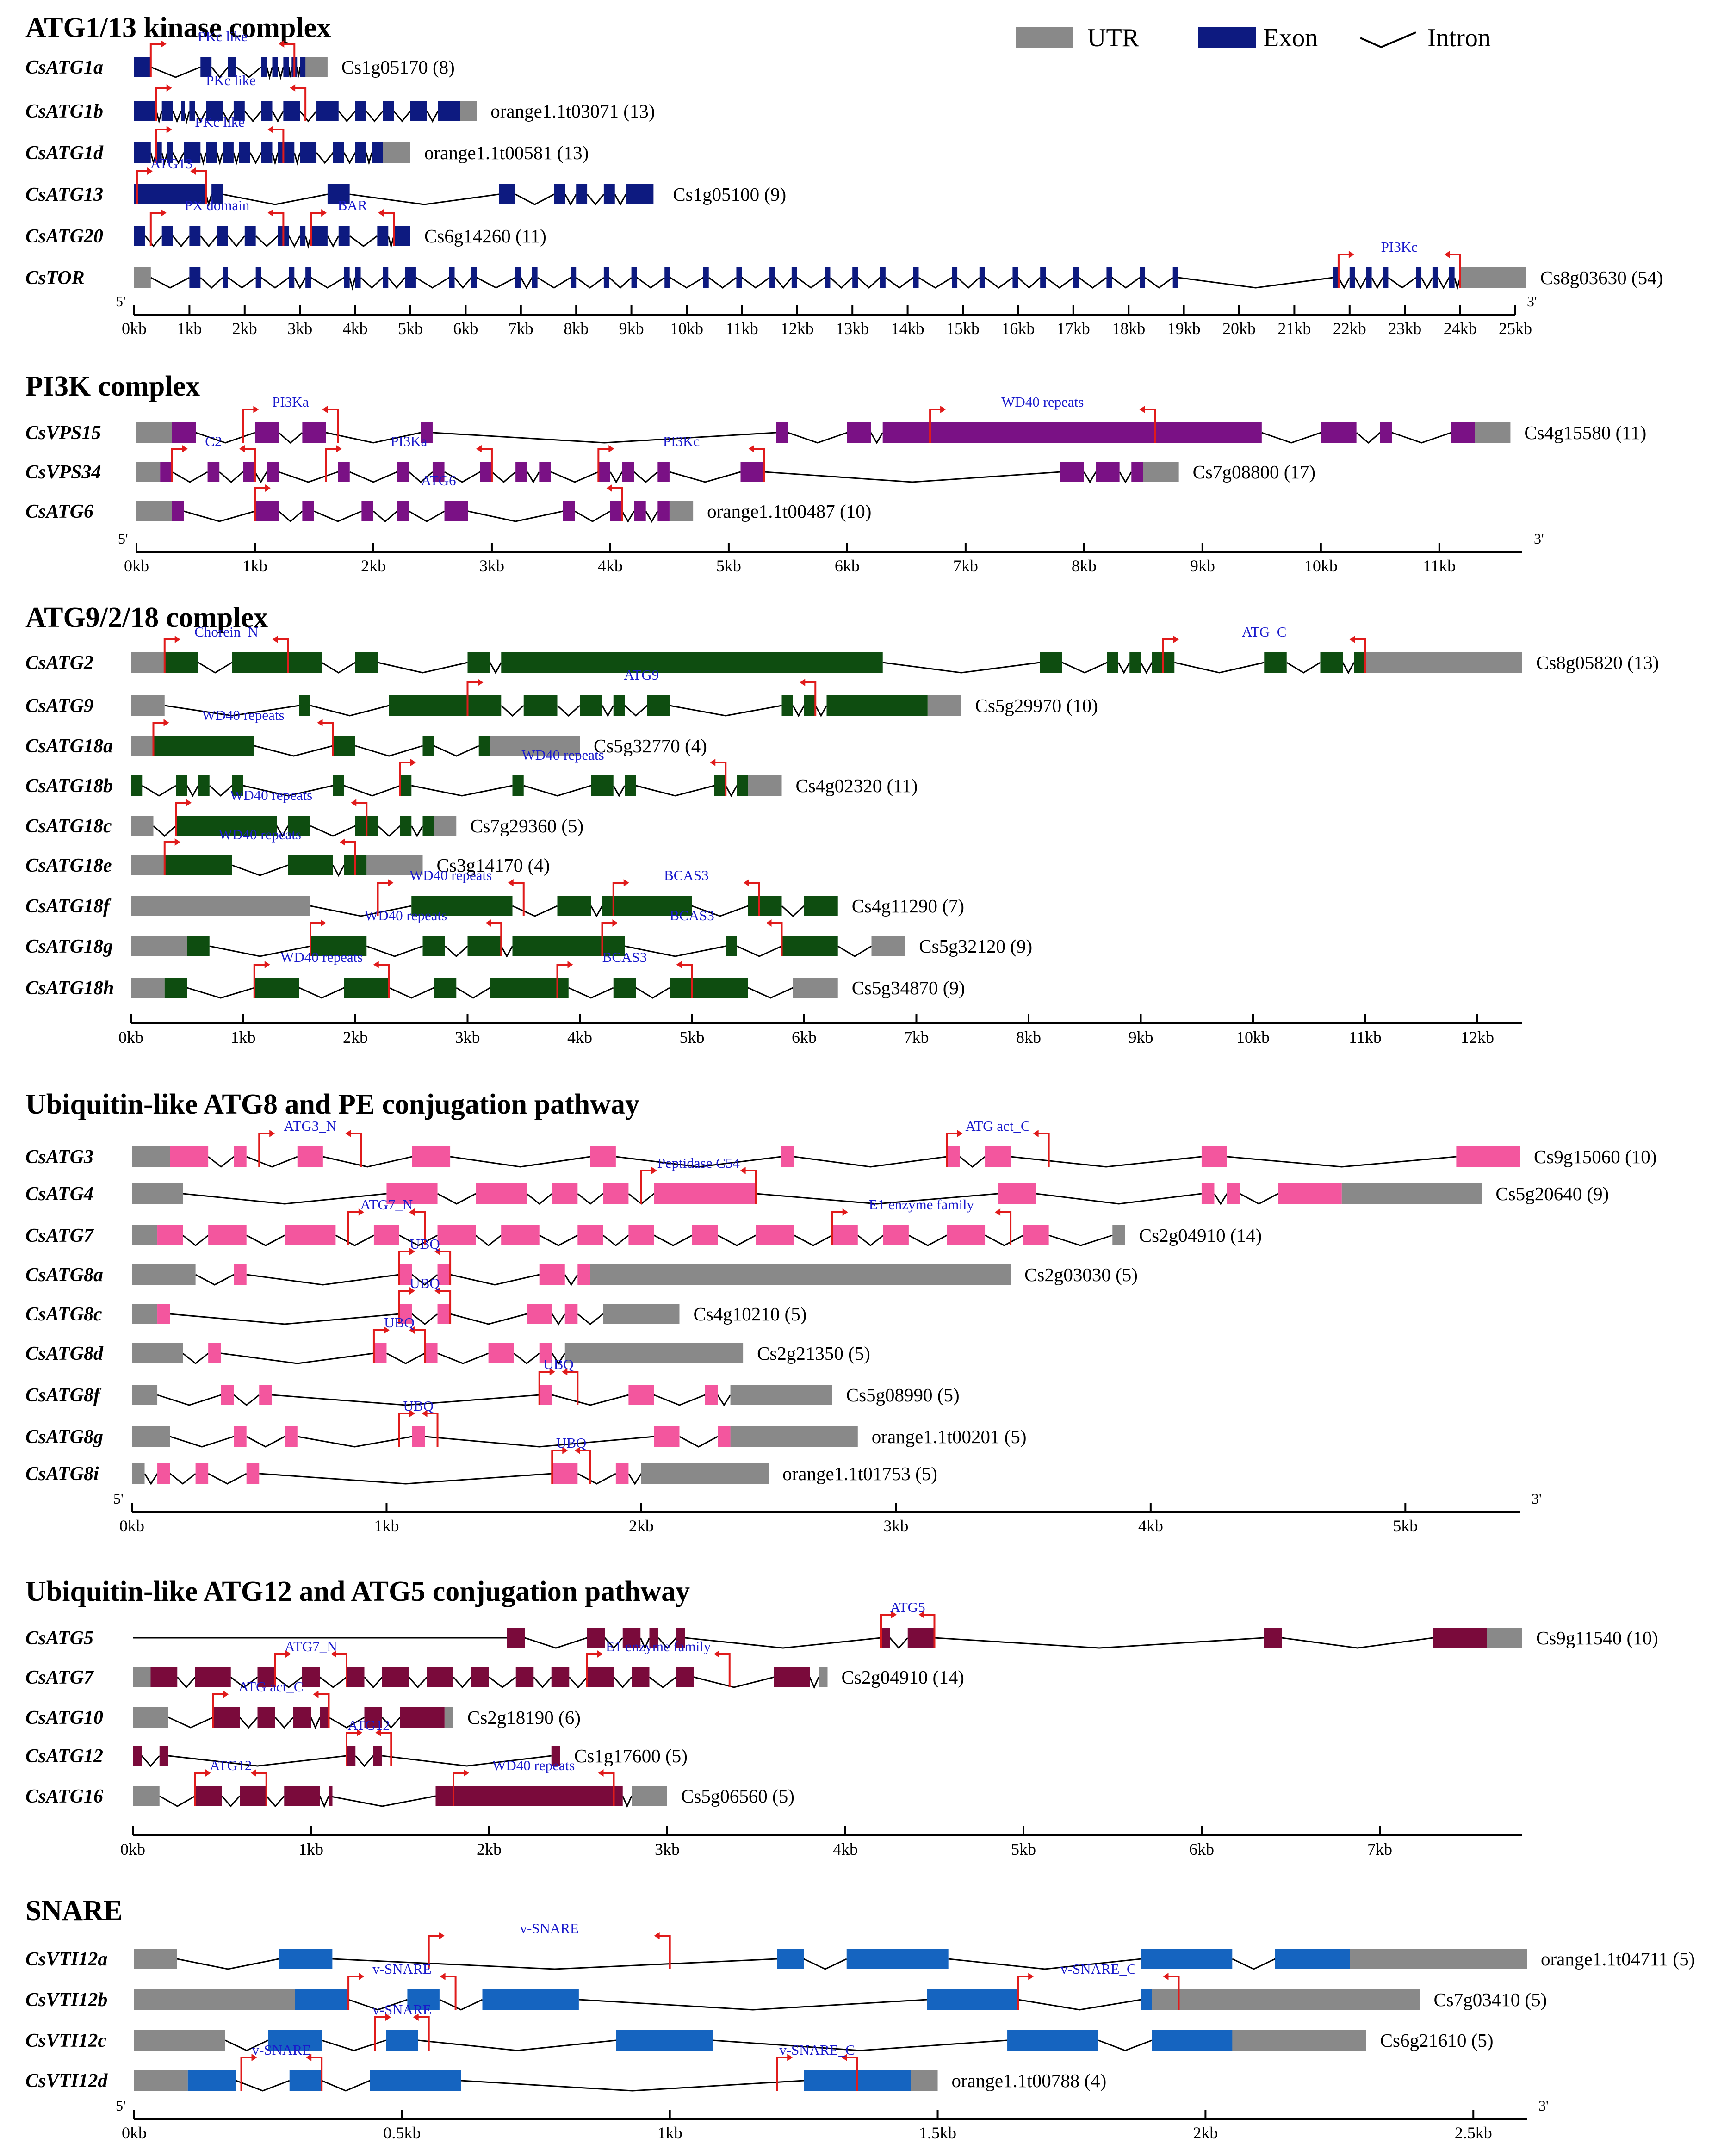  What do you see at coordinates (1477, 1037) in the screenshot?
I see `axis-tick-label: 12kb` at bounding box center [1477, 1037].